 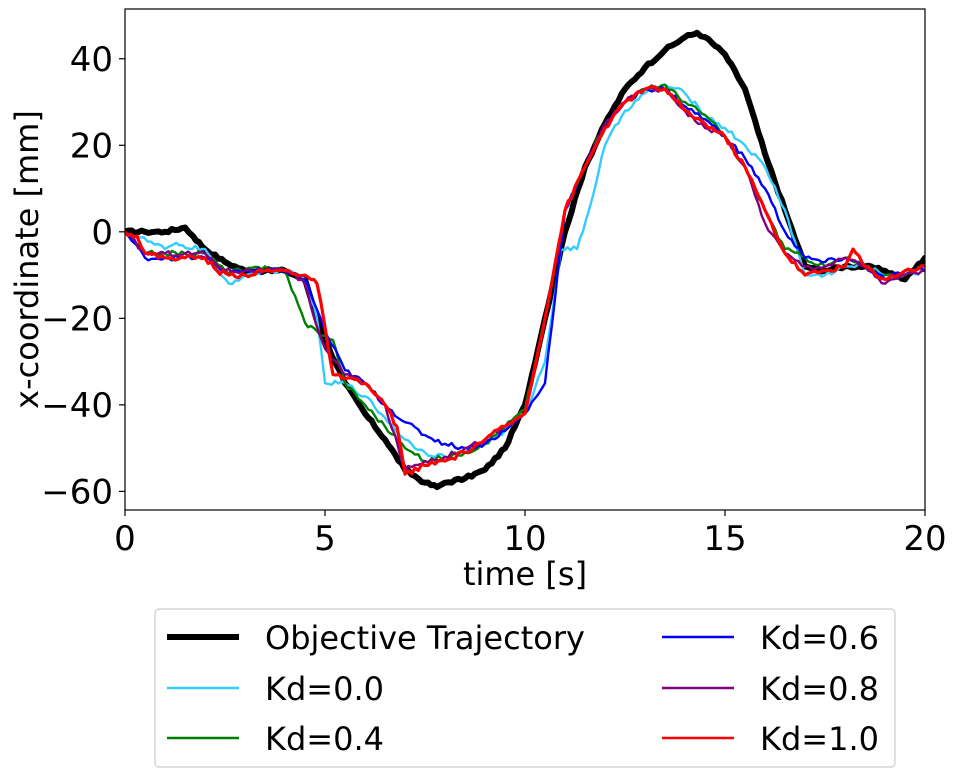 What do you see at coordinates (425, 638) in the screenshot?
I see `legend-label-objective-trajectory: Objective Trajectory` at bounding box center [425, 638].